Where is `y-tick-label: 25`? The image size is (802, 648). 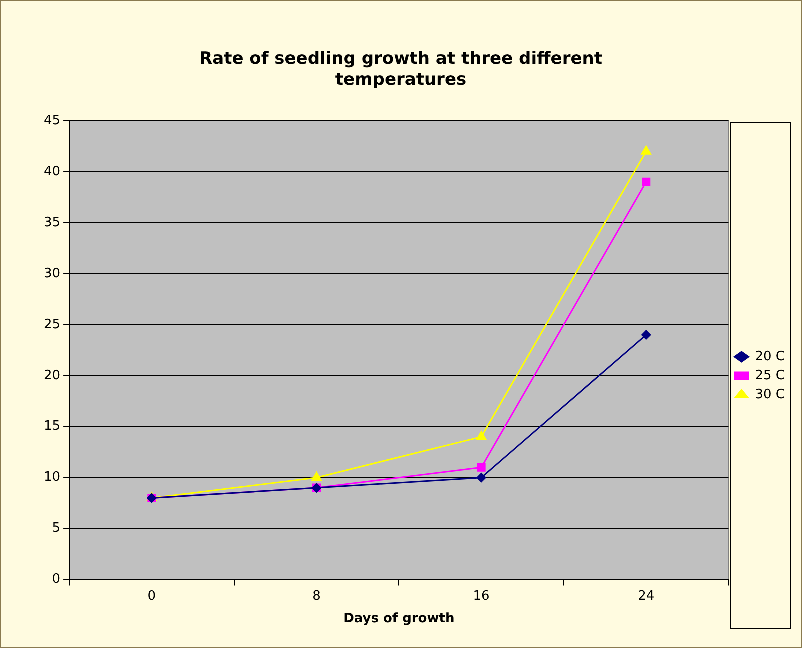 y-tick-label: 25 is located at coordinates (52, 324).